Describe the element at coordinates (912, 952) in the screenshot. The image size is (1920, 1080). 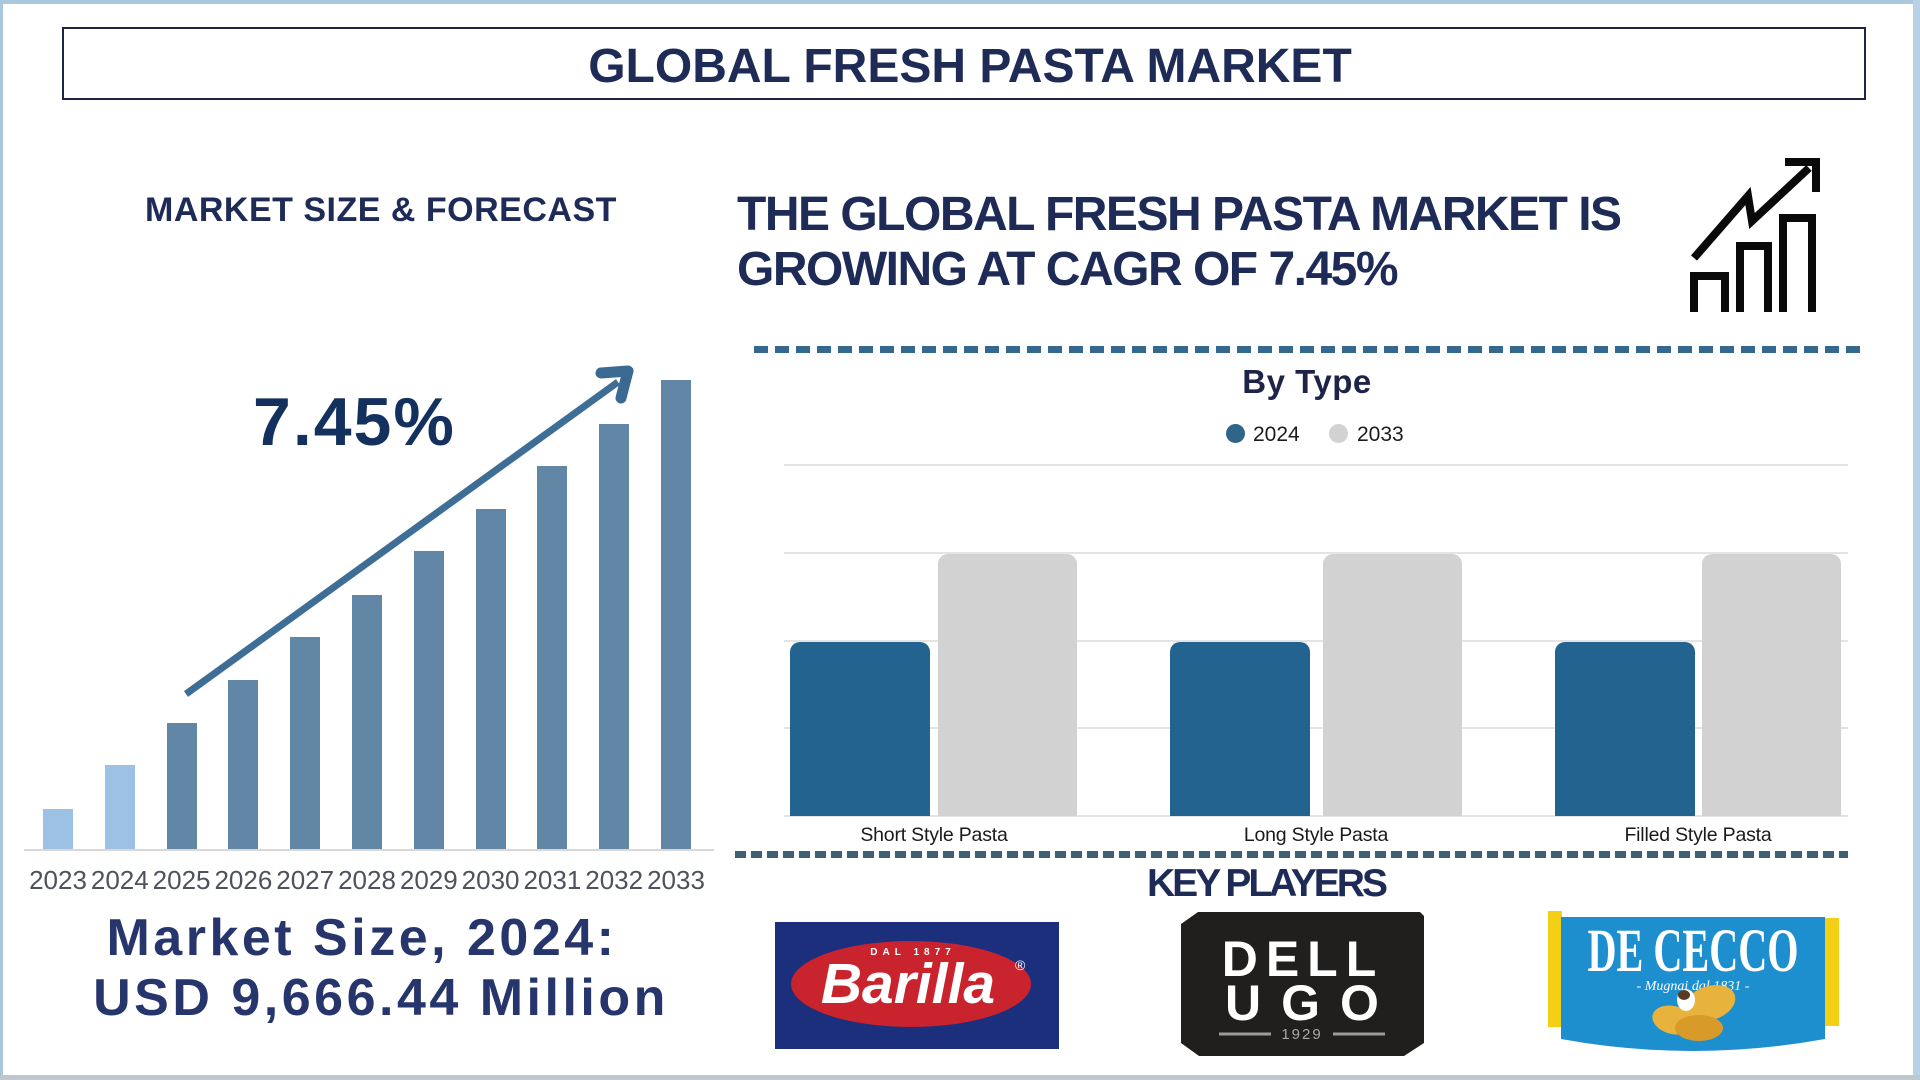
I see `svg-text: DAL 1877` at that location.